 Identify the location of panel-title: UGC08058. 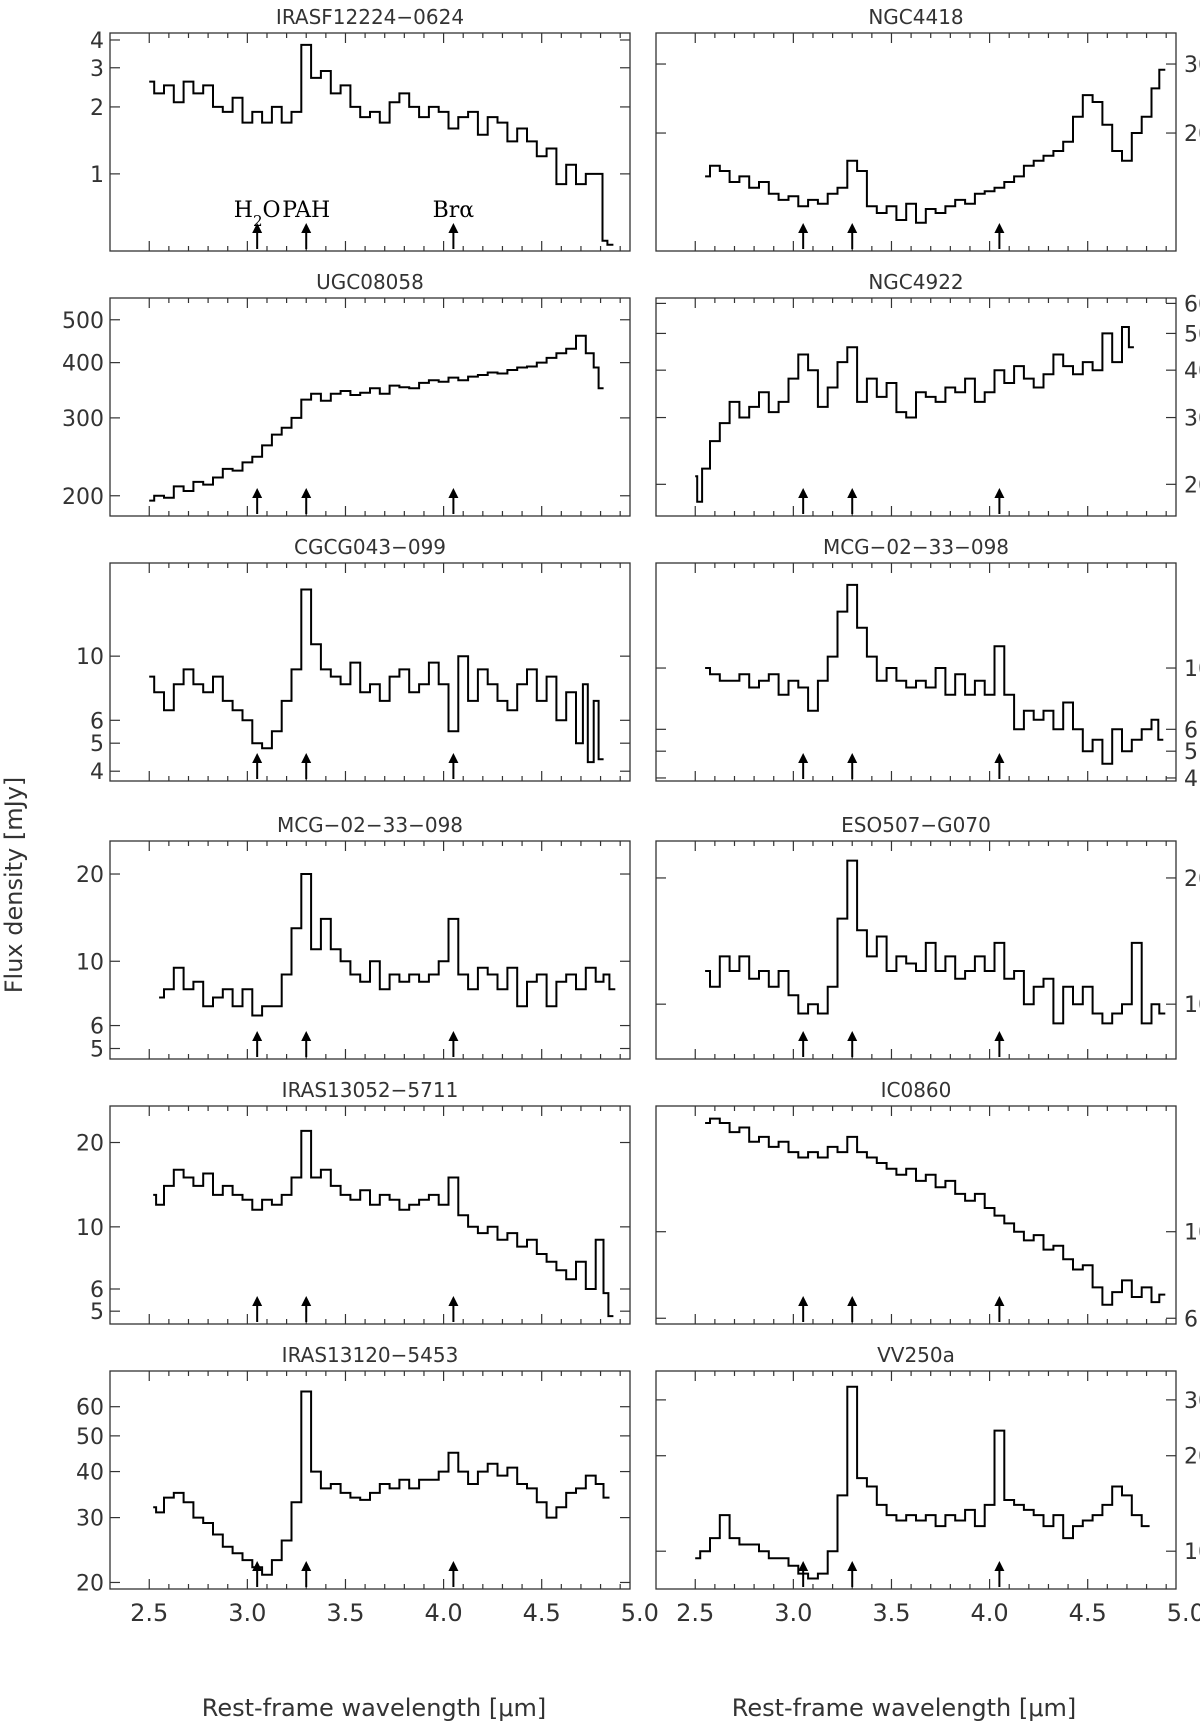
(370, 282).